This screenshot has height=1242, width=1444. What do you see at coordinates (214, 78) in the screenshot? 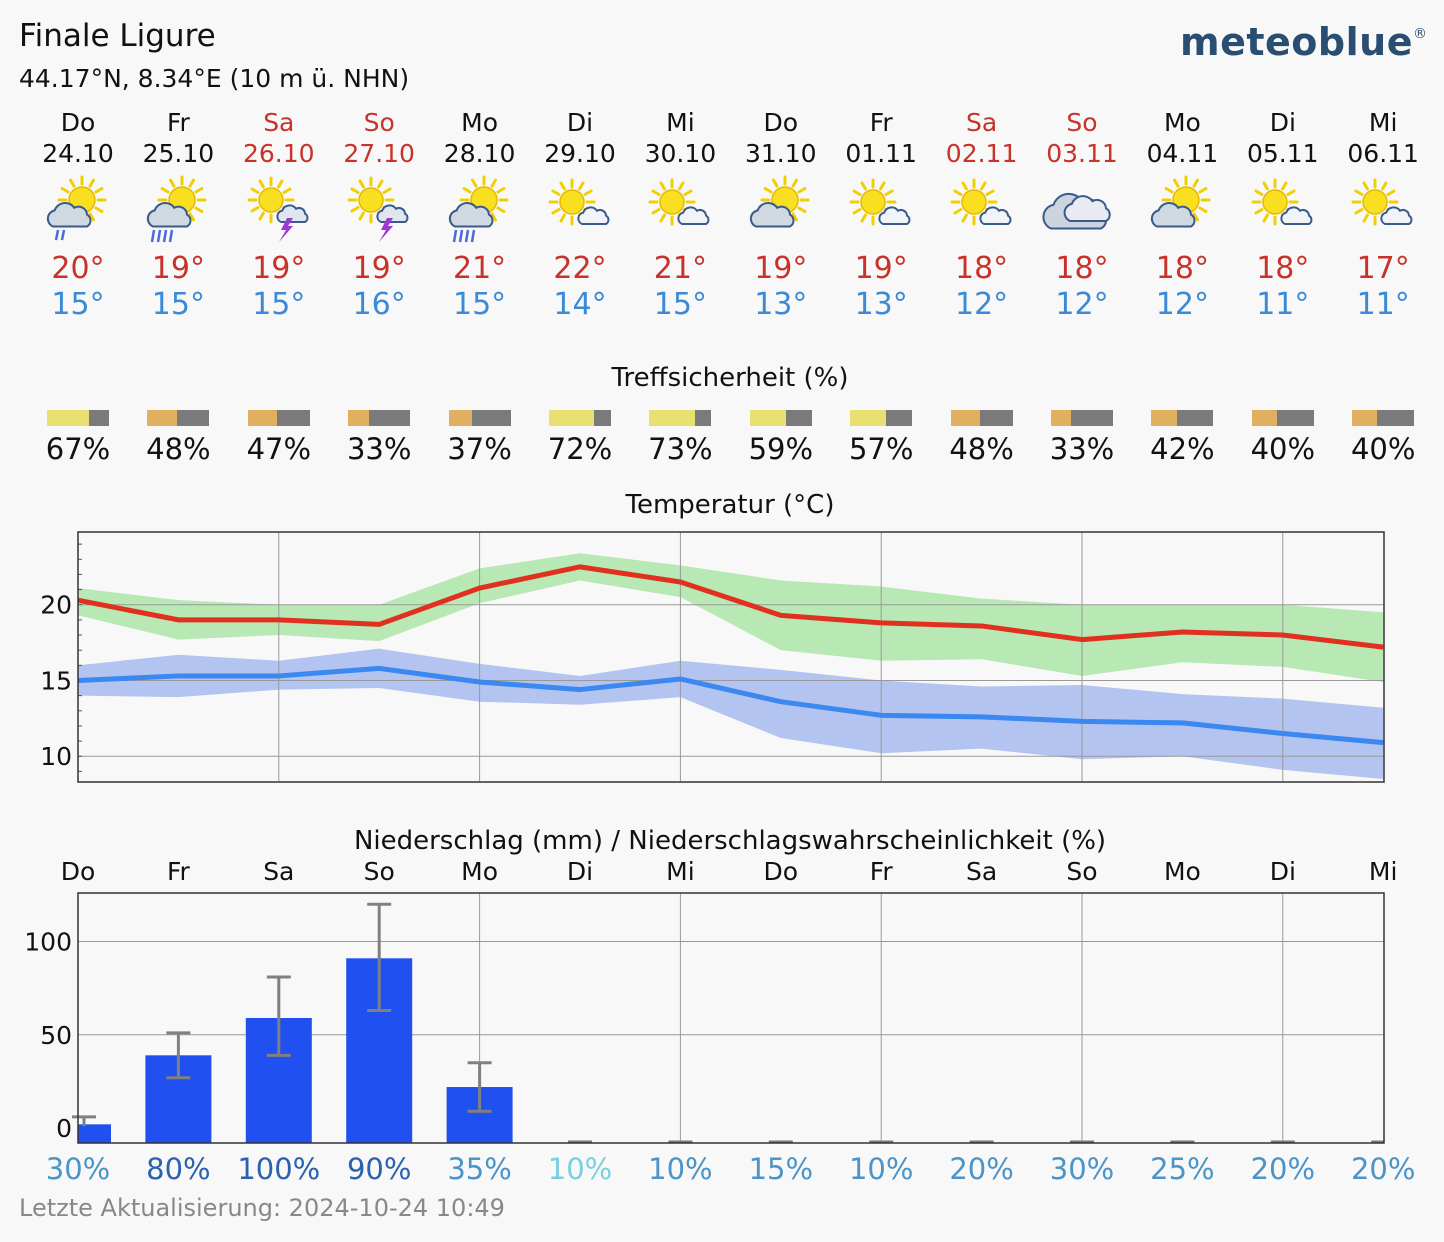
I see `location-coordinates: 44.17°N, 8.34°E (10 m ü. NHN)` at bounding box center [214, 78].